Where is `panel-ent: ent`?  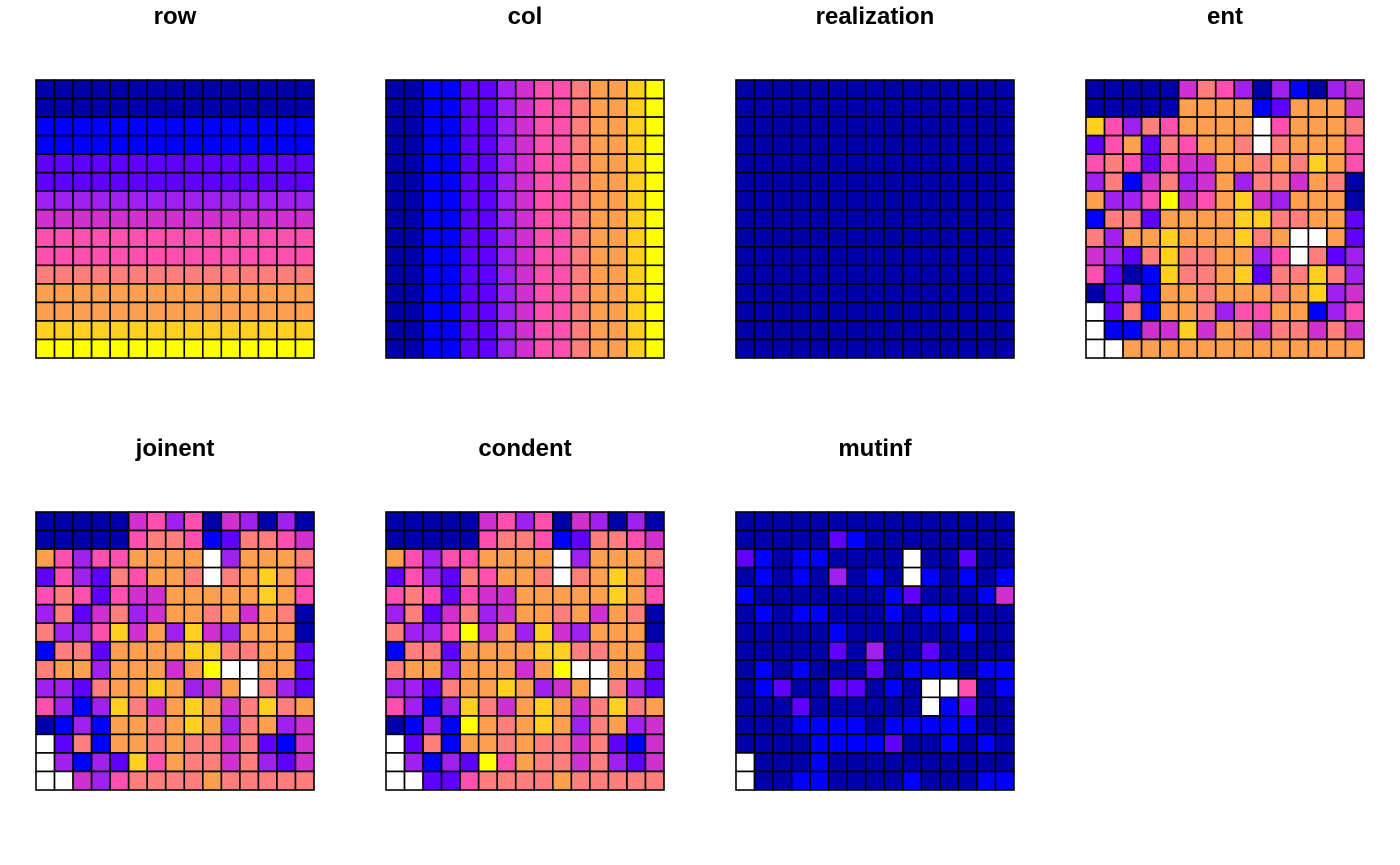
panel-ent: ent is located at coordinates (1225, 181).